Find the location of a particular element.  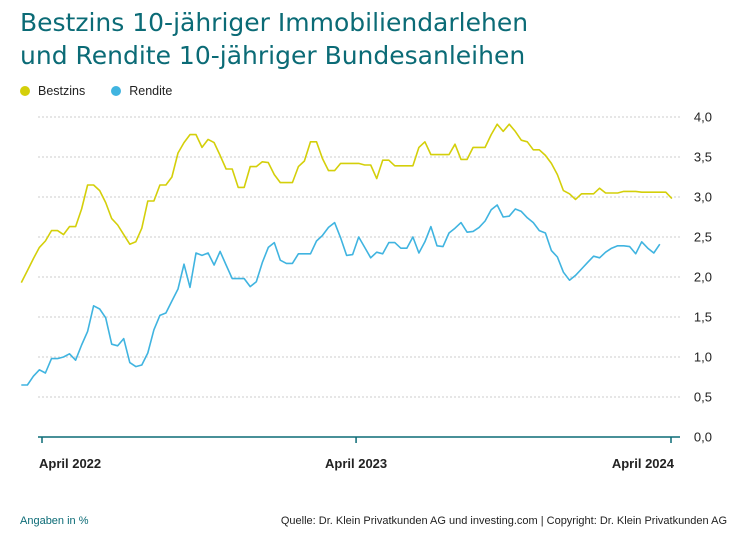

legend-label-bestzins: Bestzins is located at coordinates (62, 91).